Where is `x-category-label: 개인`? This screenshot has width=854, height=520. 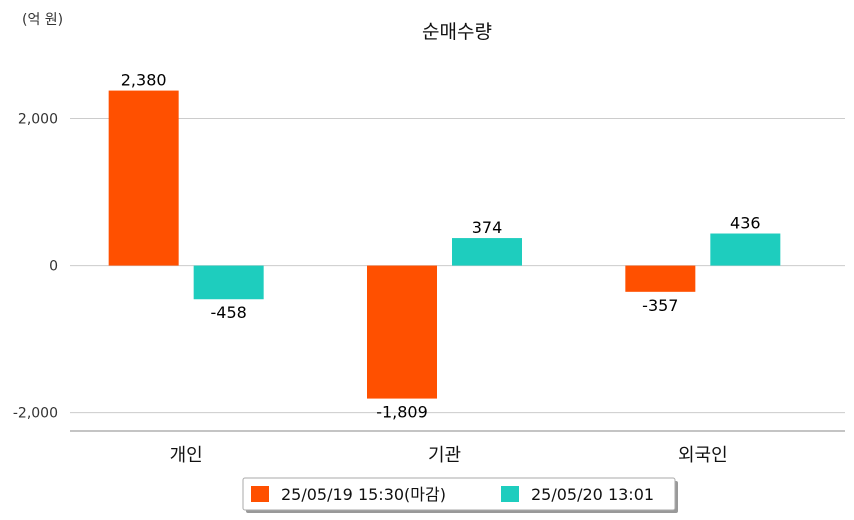 x-category-label: 개인 is located at coordinates (186, 455).